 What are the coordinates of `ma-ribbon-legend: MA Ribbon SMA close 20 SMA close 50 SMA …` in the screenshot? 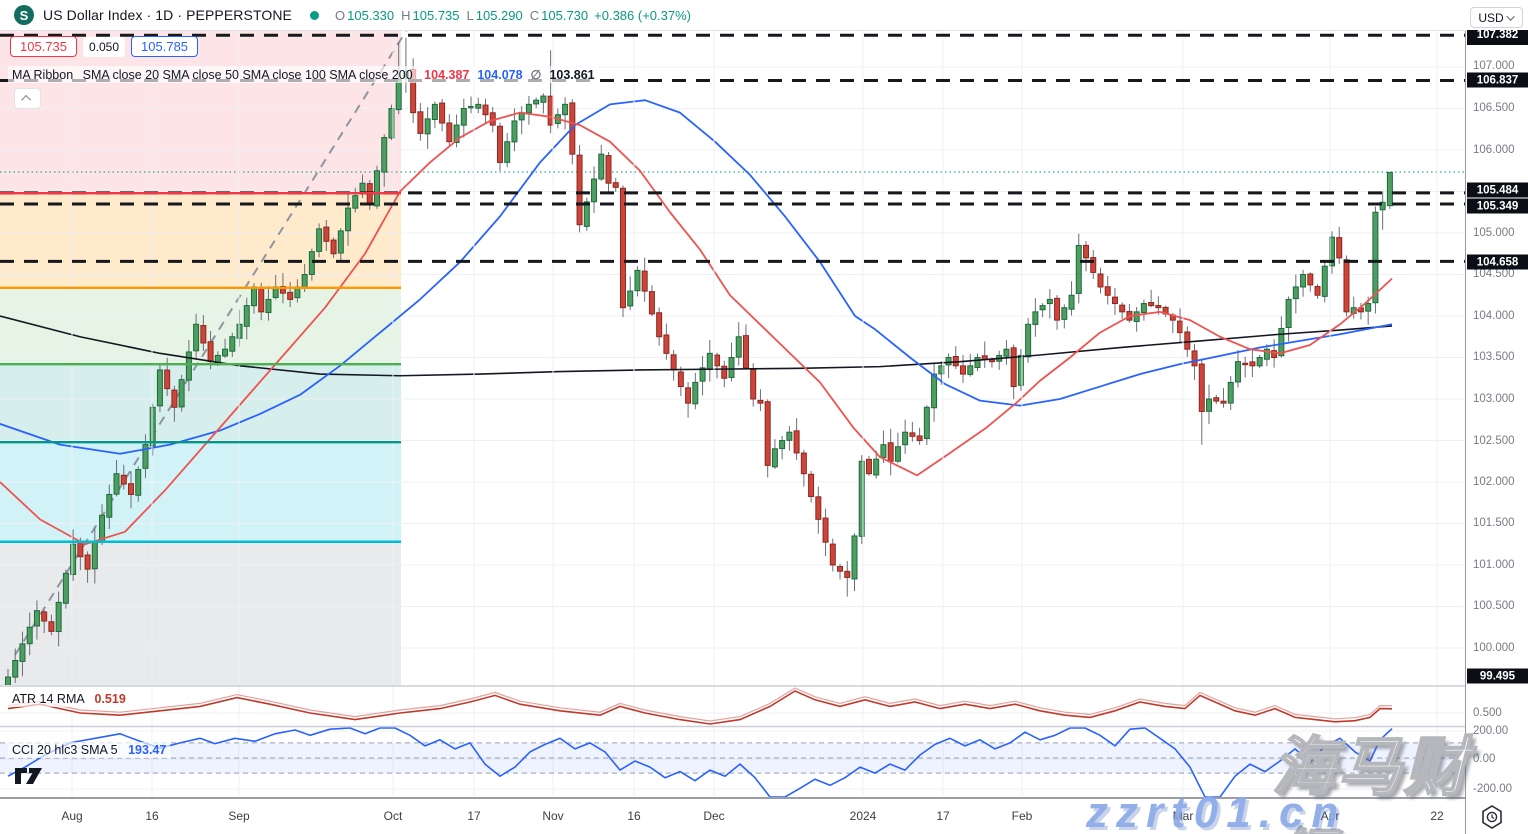 It's located at (303, 74).